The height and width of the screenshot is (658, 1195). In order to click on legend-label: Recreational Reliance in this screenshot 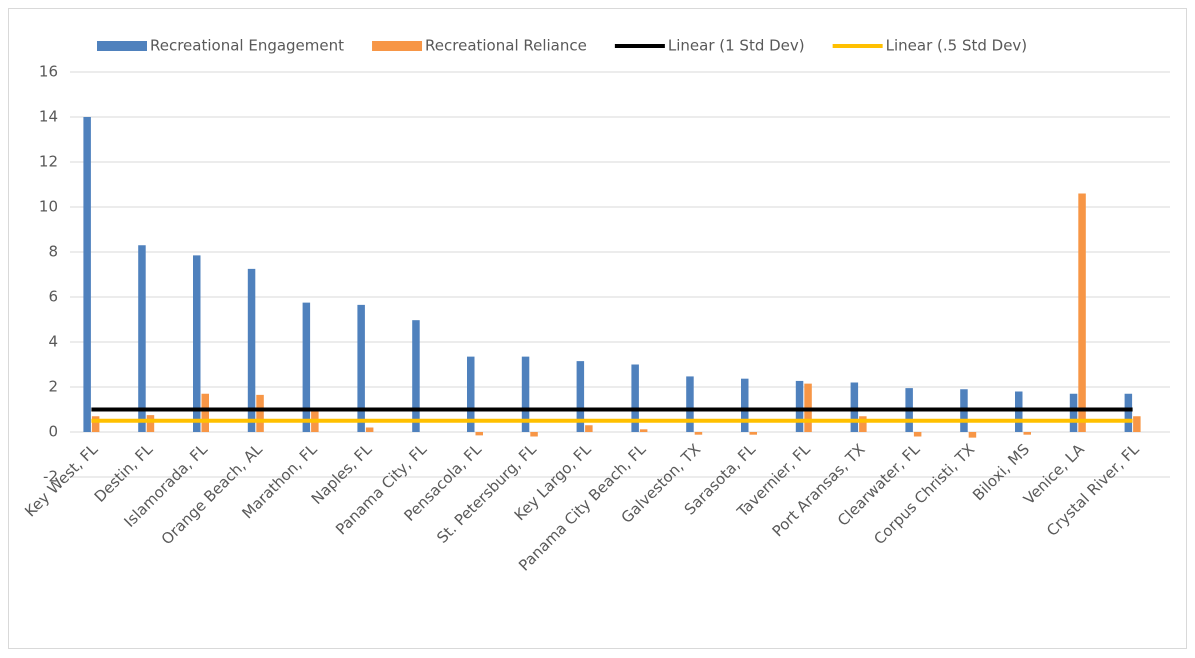, I will do `click(506, 46)`.